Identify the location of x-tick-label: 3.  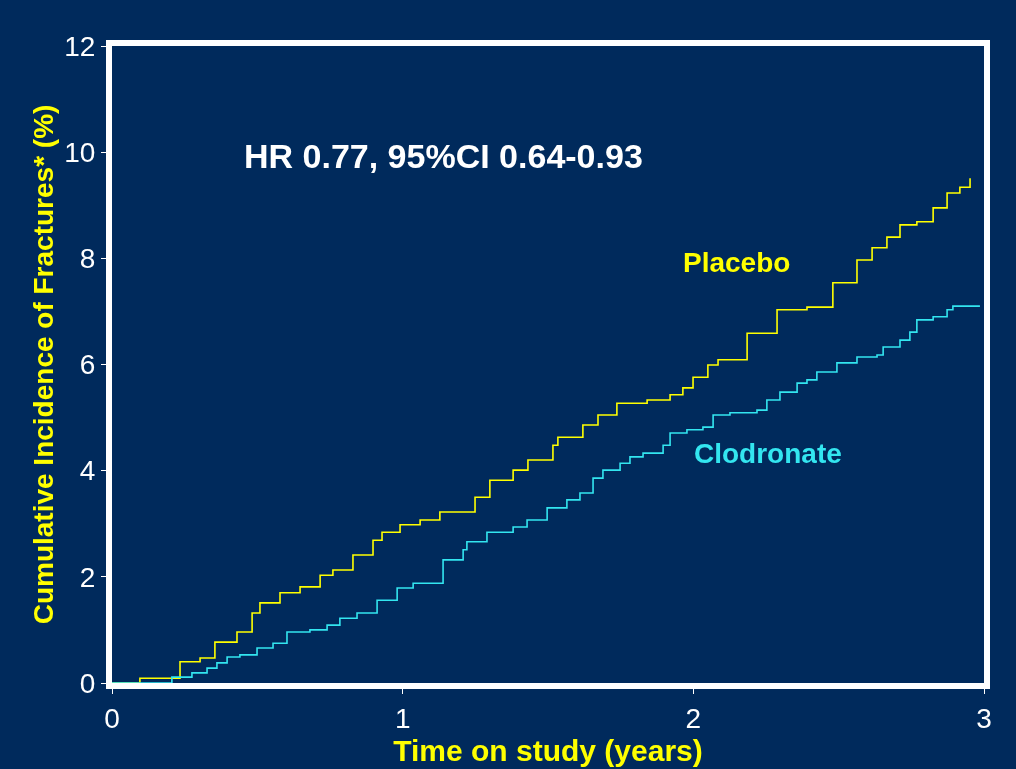
(984, 718).